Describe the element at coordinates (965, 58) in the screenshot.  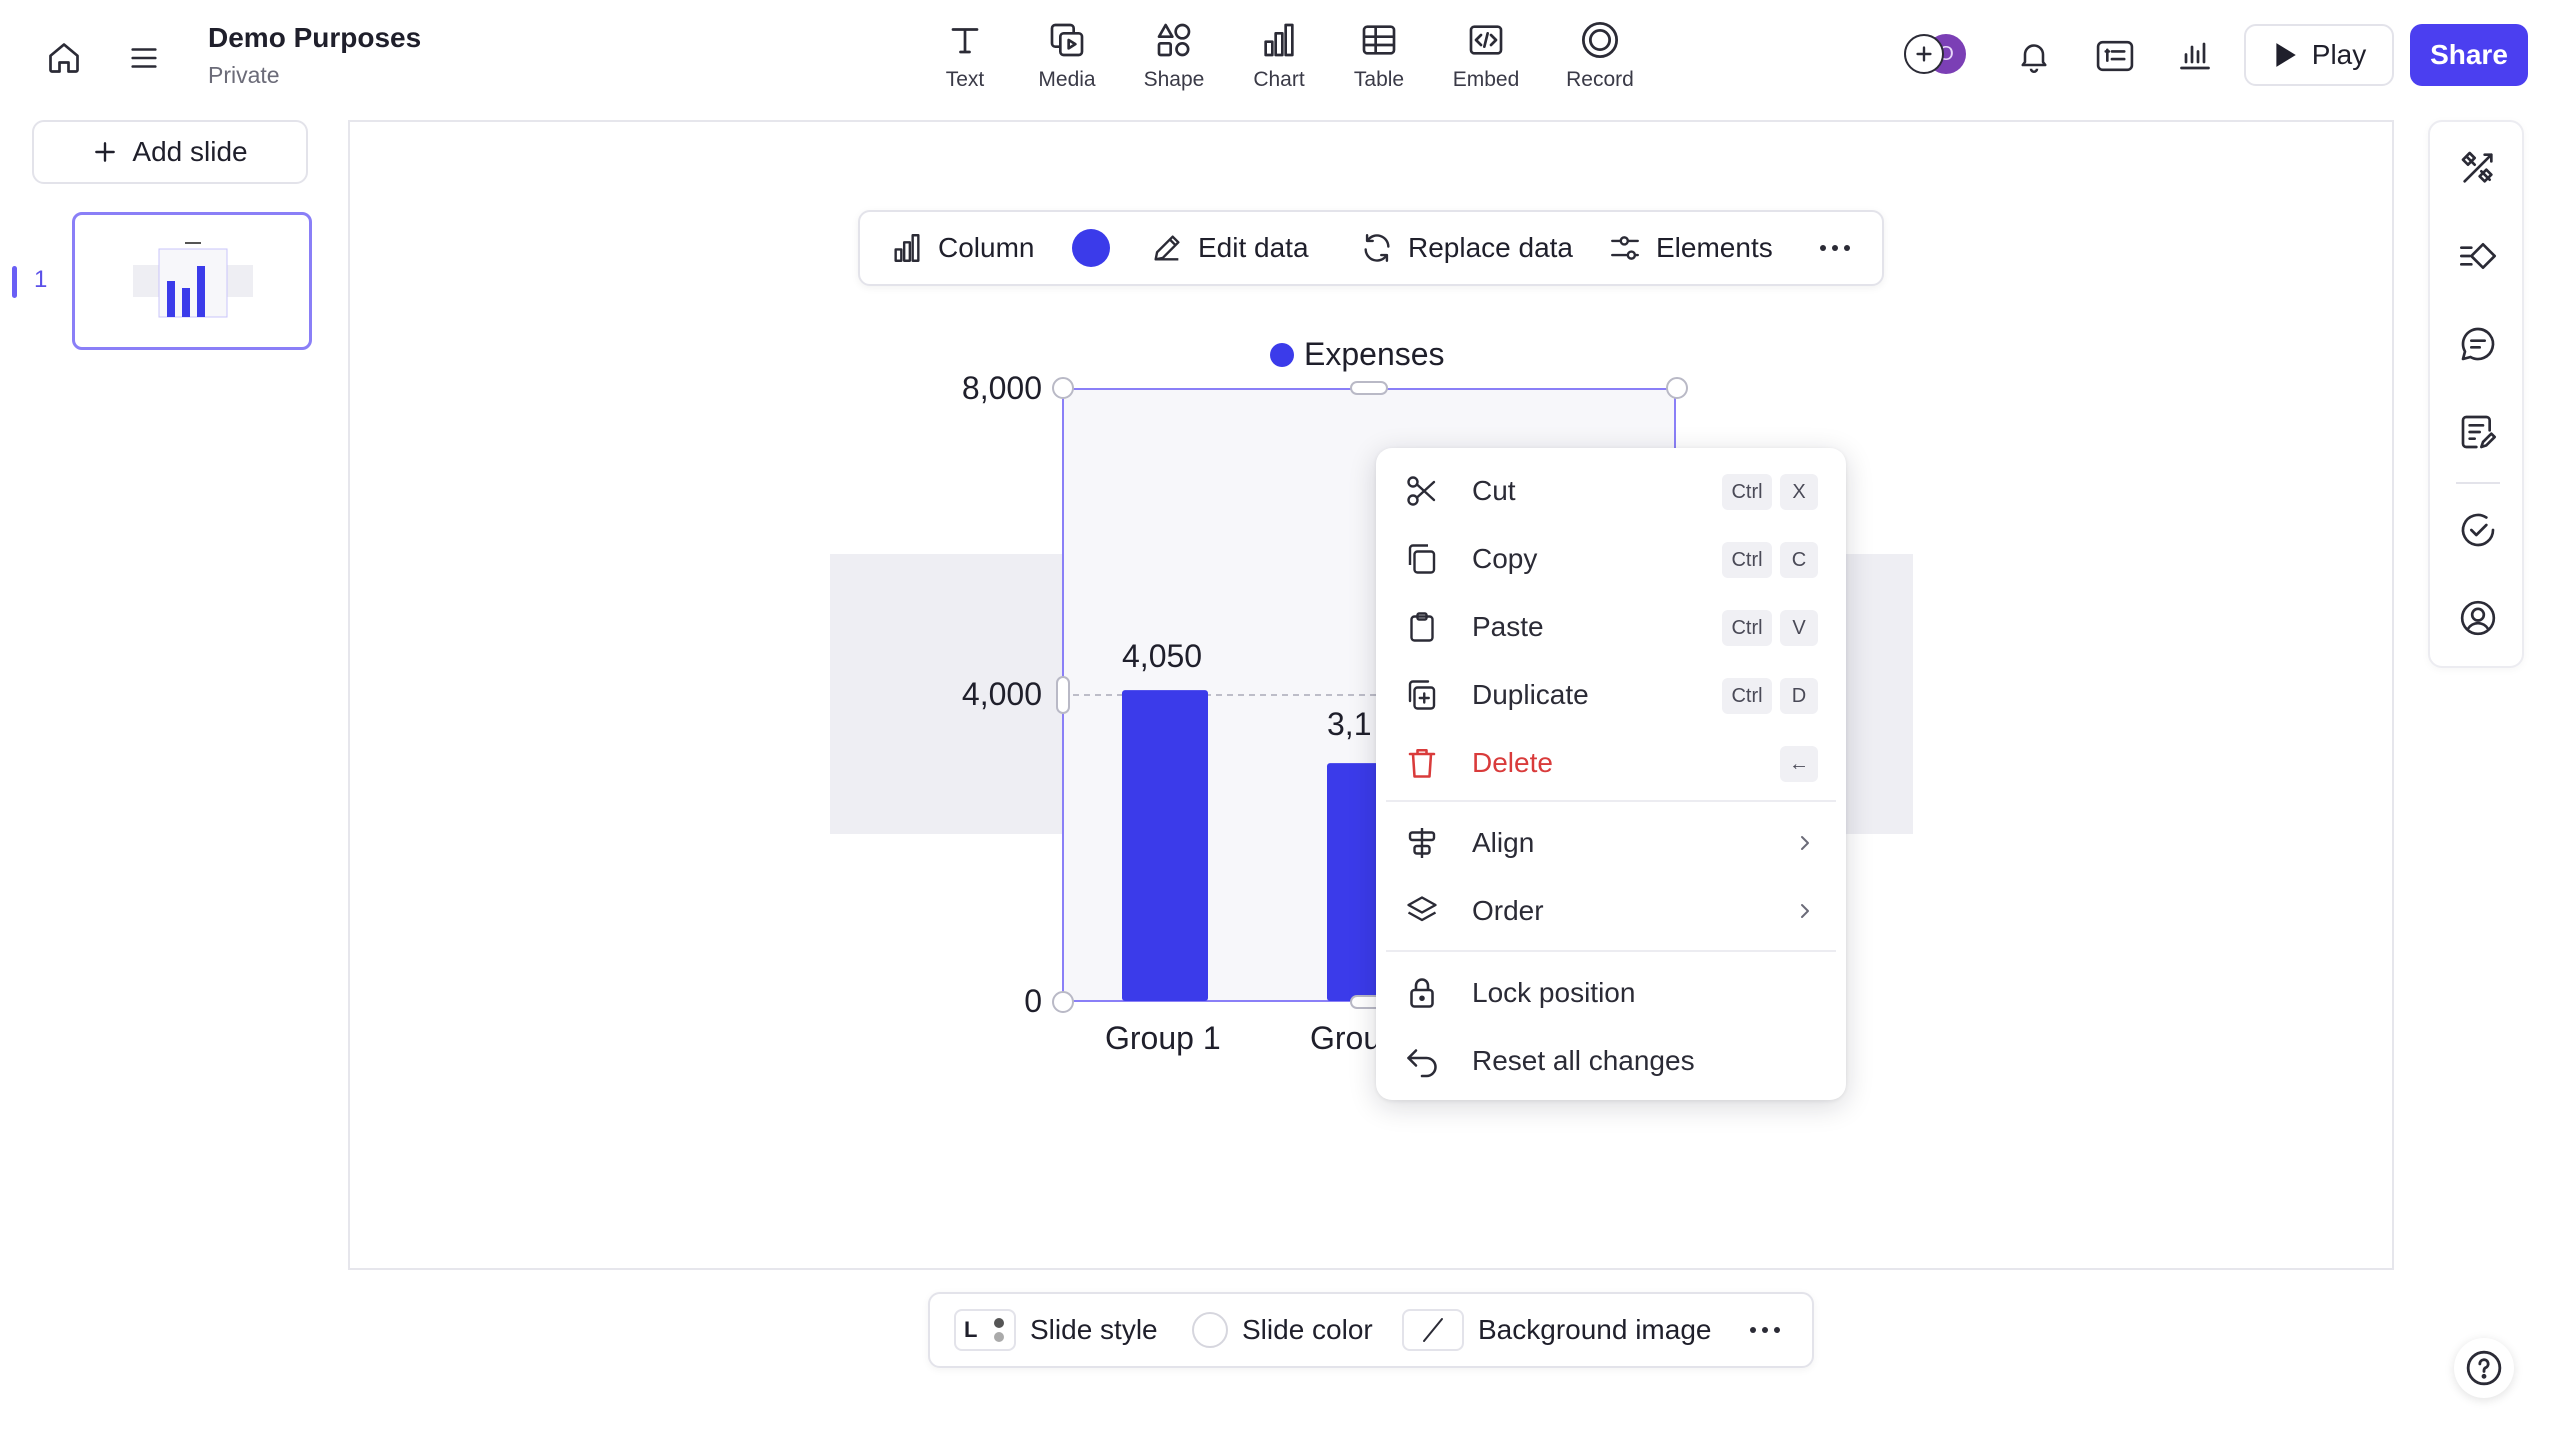
I see `text-tool-button: Text` at that location.